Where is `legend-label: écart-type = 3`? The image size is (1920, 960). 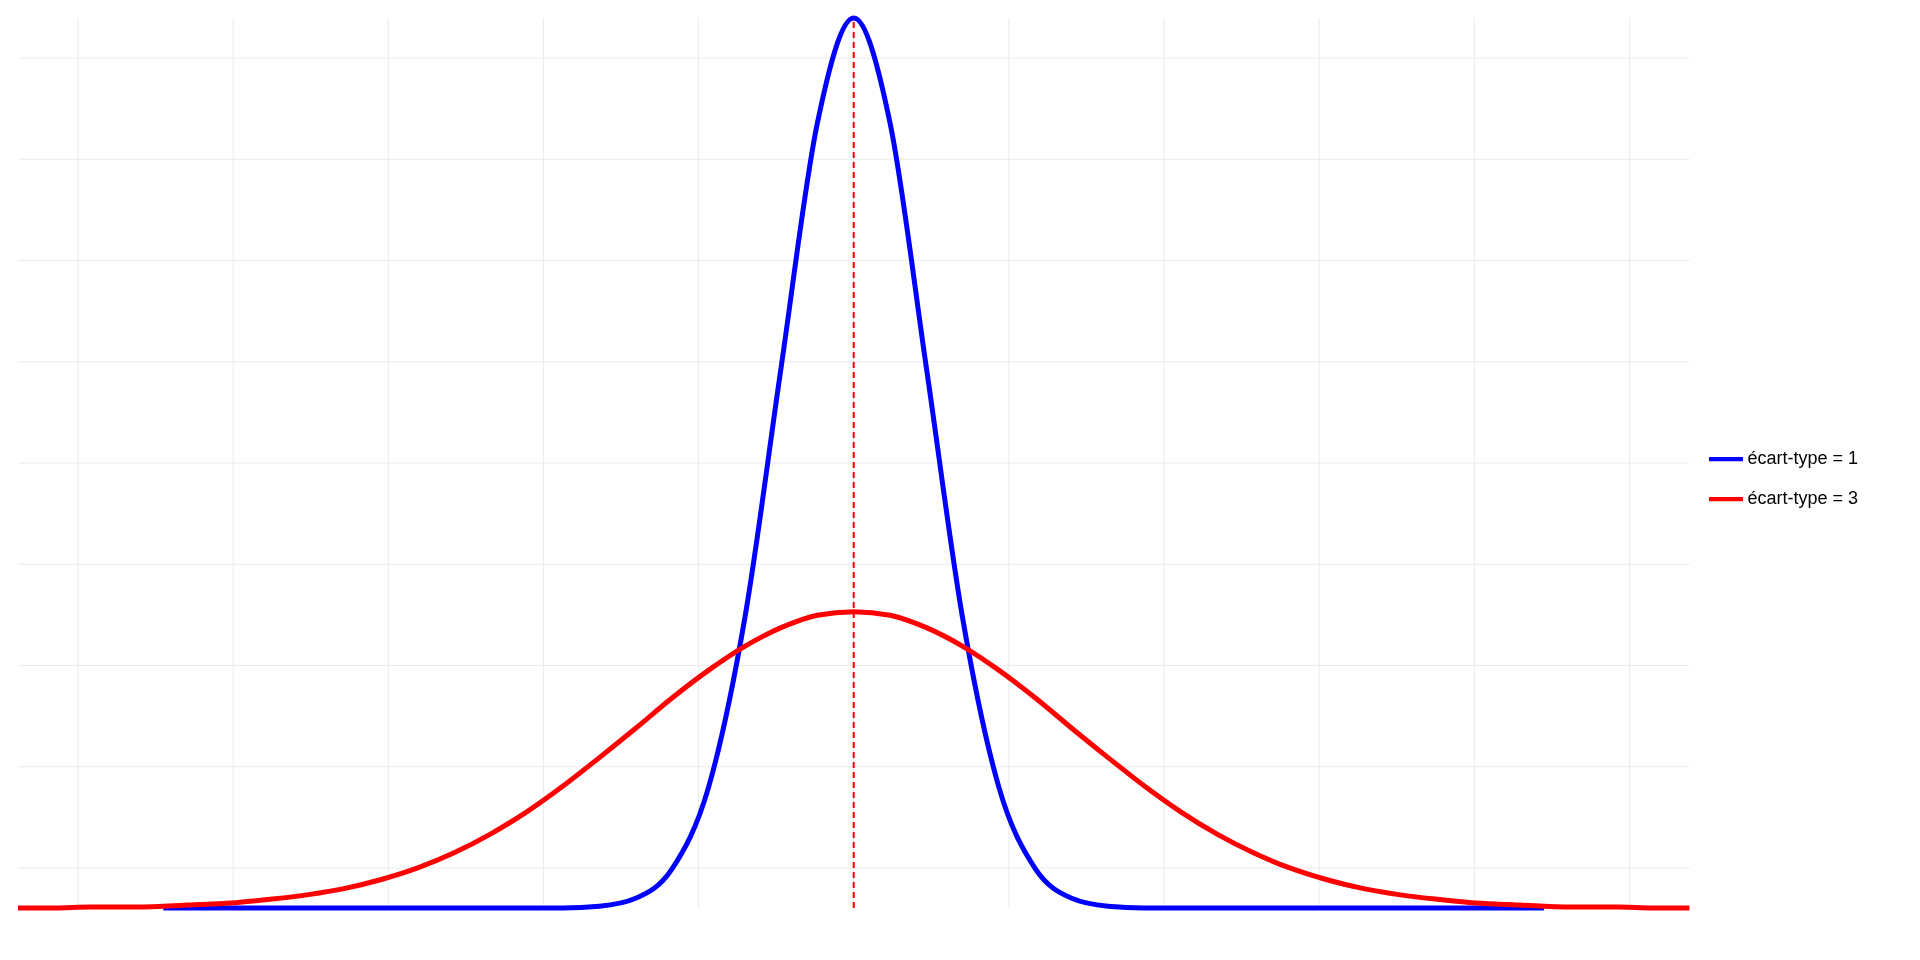
legend-label: écart-type = 3 is located at coordinates (1802, 498).